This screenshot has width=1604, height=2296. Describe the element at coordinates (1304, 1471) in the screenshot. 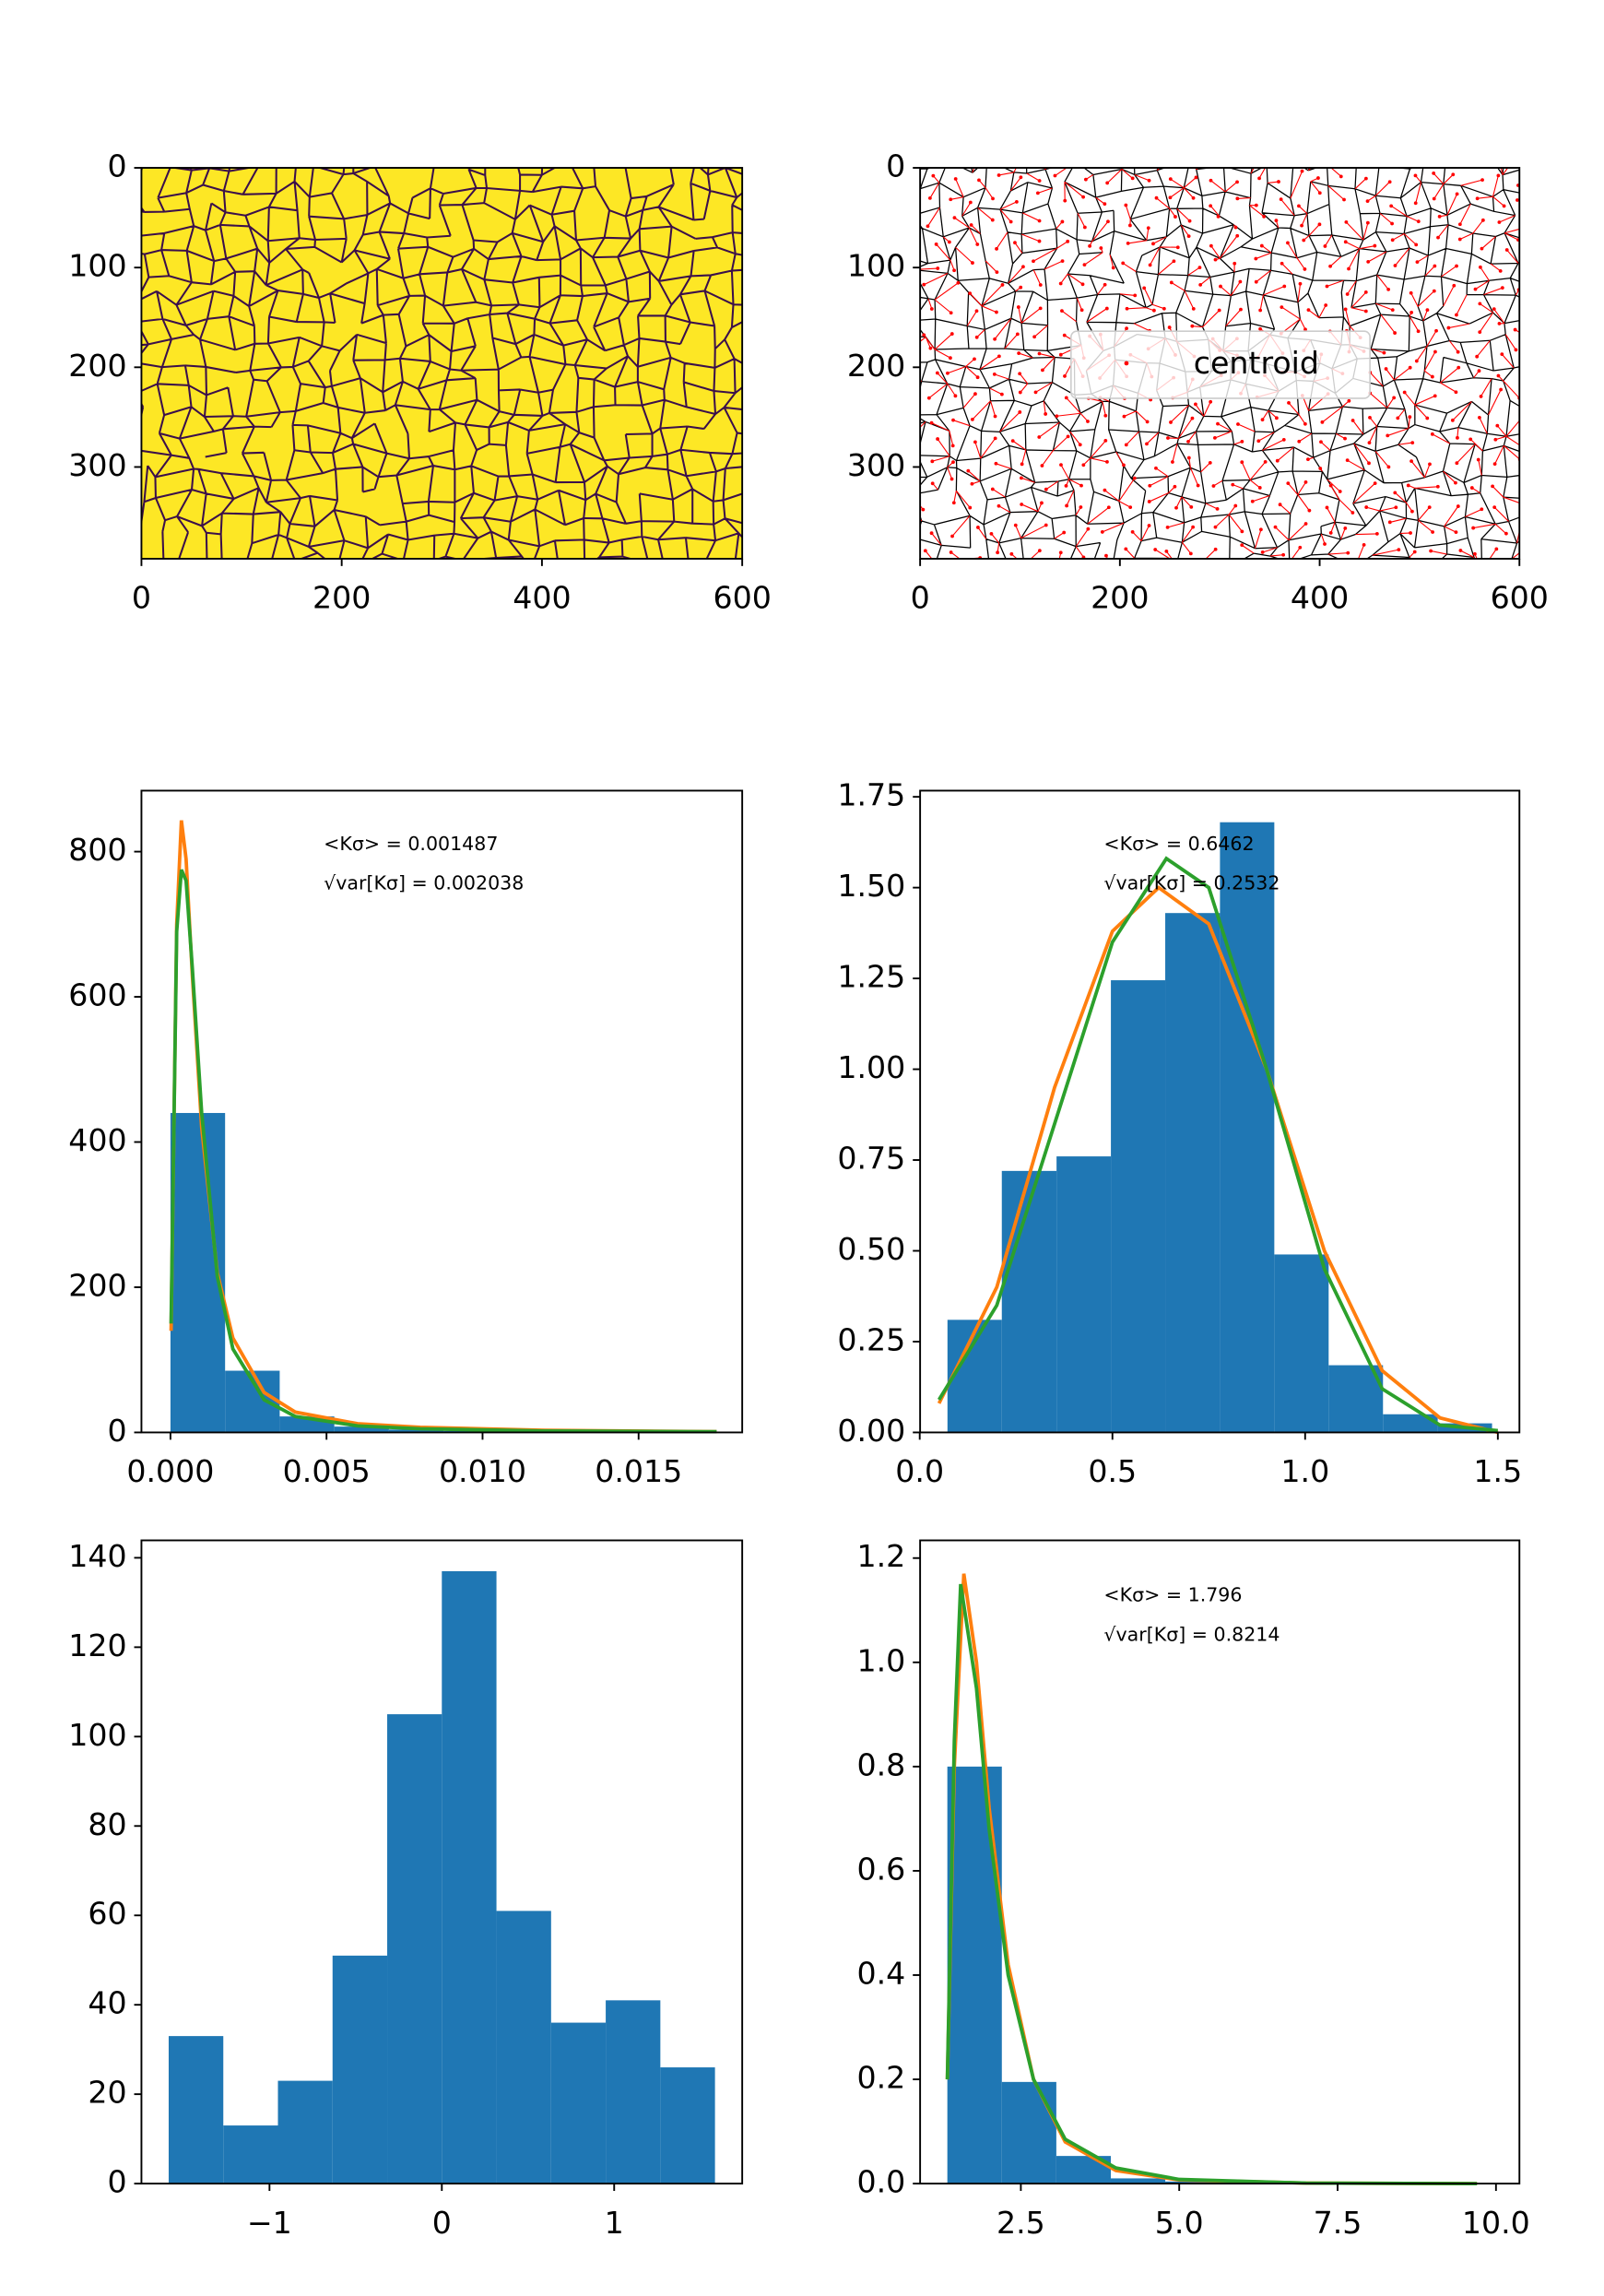

I see `x-tick-label: 1.0` at that location.